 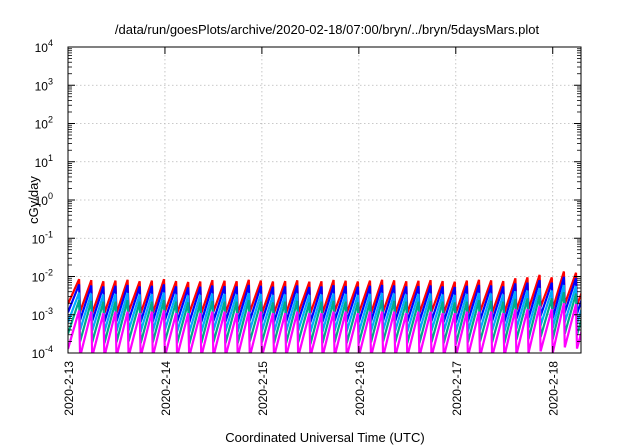 I want to click on y-tick-label: 10⁻², so click(x=42, y=276).